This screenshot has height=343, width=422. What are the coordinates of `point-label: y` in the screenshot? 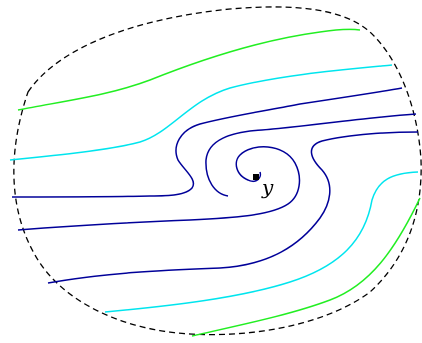 It's located at (267, 187).